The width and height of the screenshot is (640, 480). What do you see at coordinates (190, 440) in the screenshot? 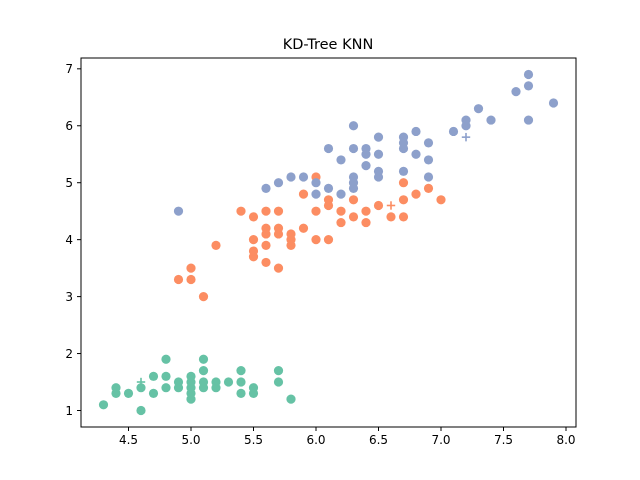
I see `x-tick-label: 5.0` at bounding box center [190, 440].